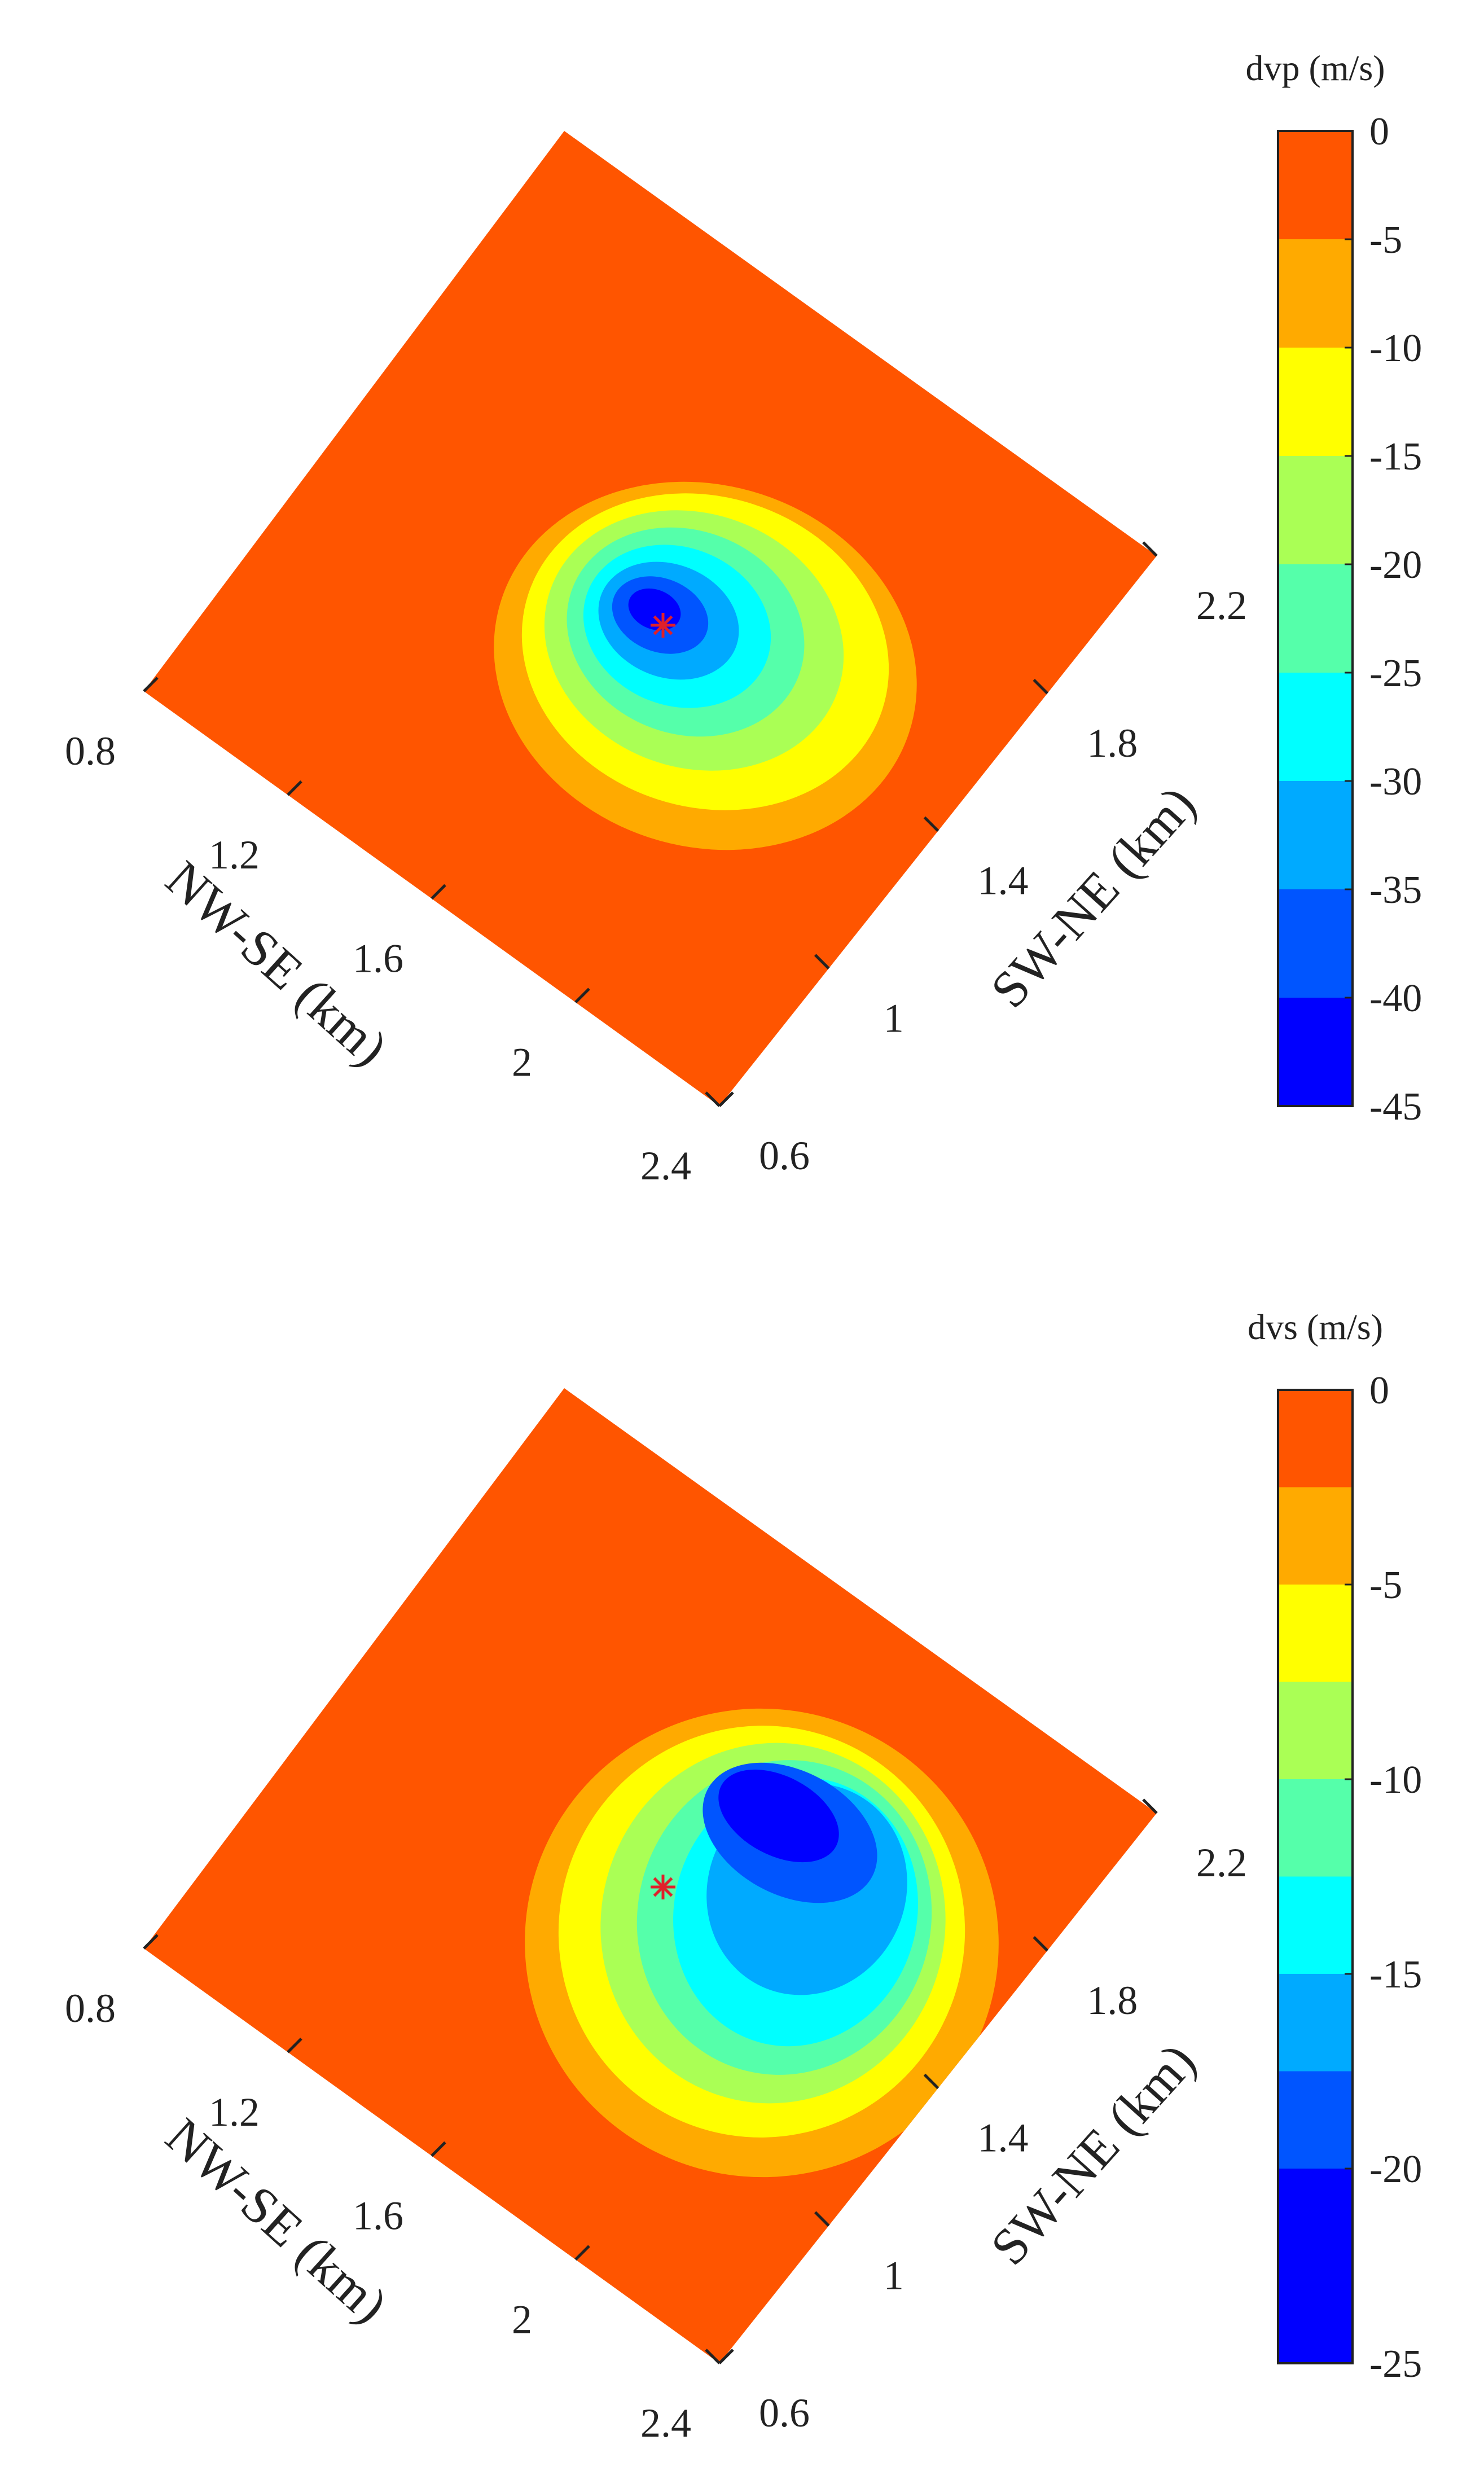  Describe the element at coordinates (1395, 782) in the screenshot. I see `colorbar-tick-label: -30` at that location.